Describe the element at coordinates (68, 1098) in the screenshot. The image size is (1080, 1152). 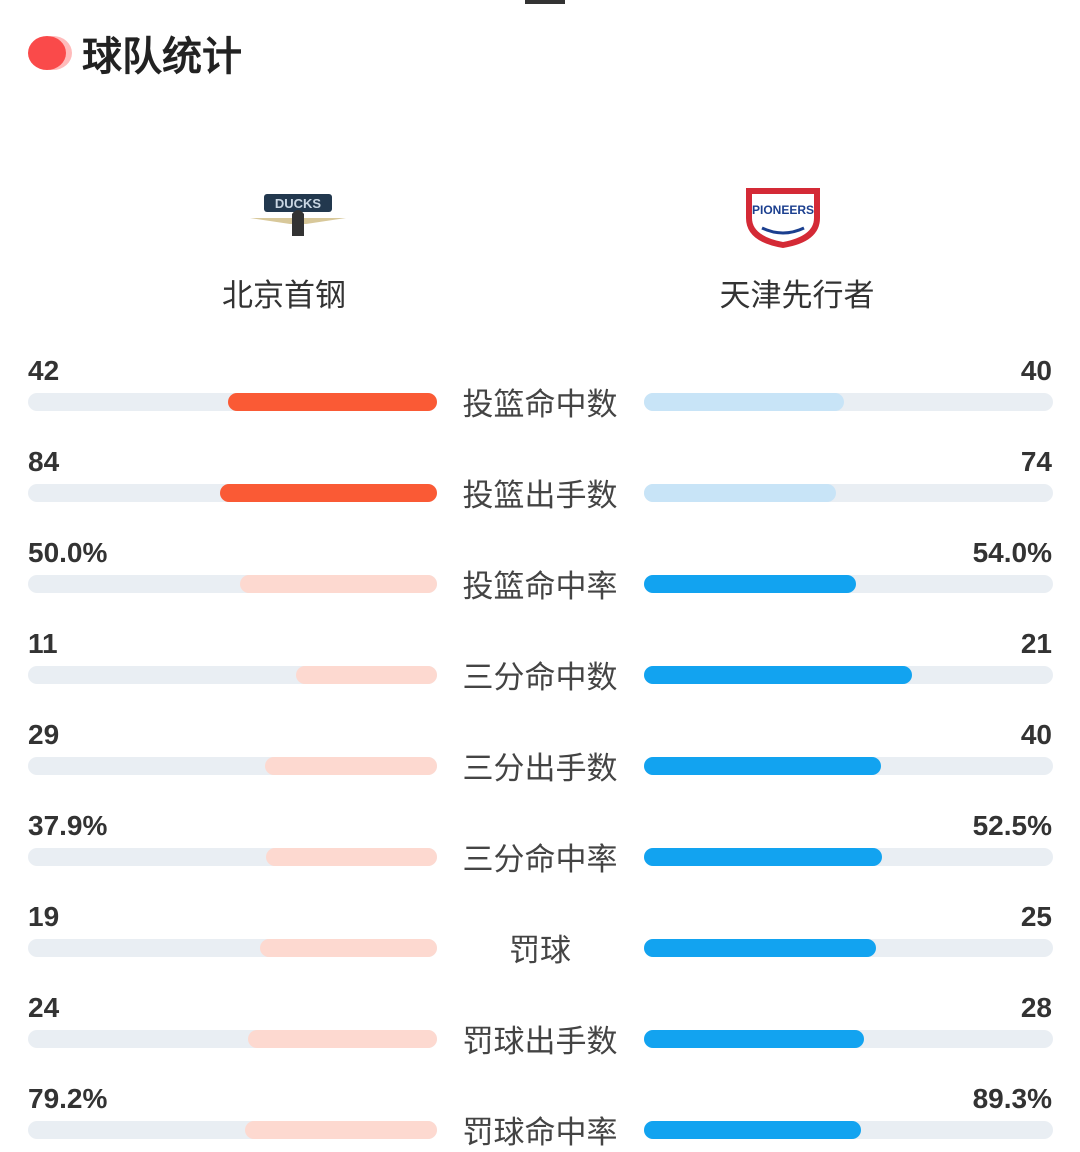
I see `left-value: 79.2%` at that location.